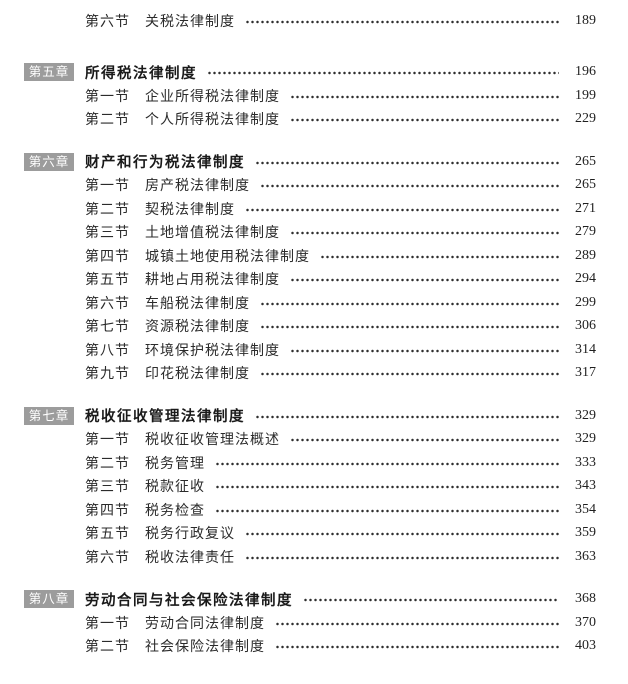 This screenshot has height=684, width=628. What do you see at coordinates (165, 163) in the screenshot?
I see `chapter-title: 财产和行为税法律制度` at bounding box center [165, 163].